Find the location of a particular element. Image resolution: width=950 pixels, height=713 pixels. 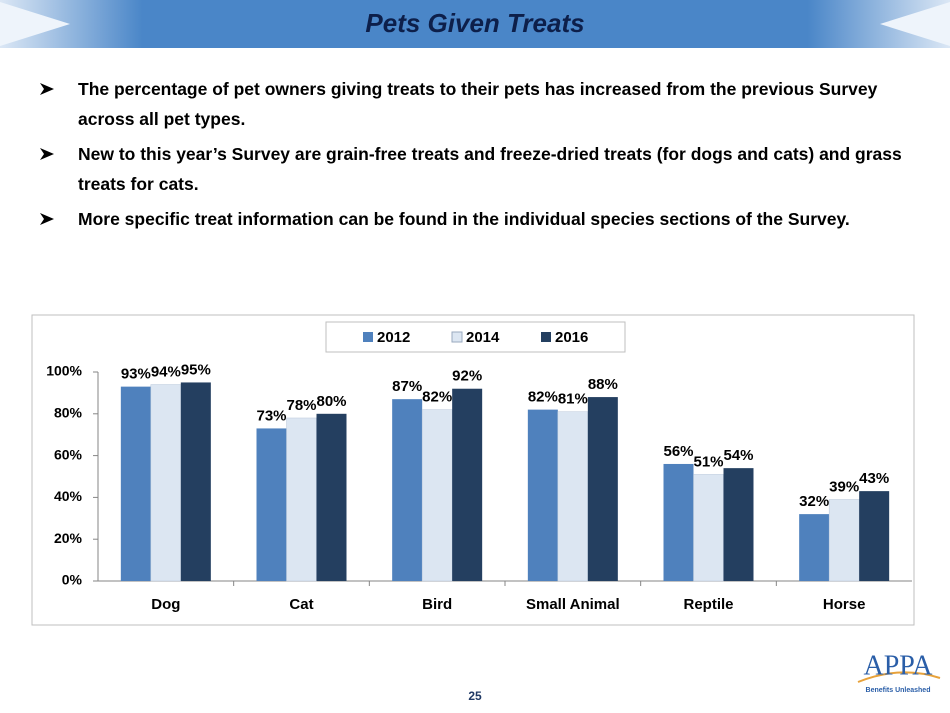

value-label: 93% is located at coordinates (136, 374).